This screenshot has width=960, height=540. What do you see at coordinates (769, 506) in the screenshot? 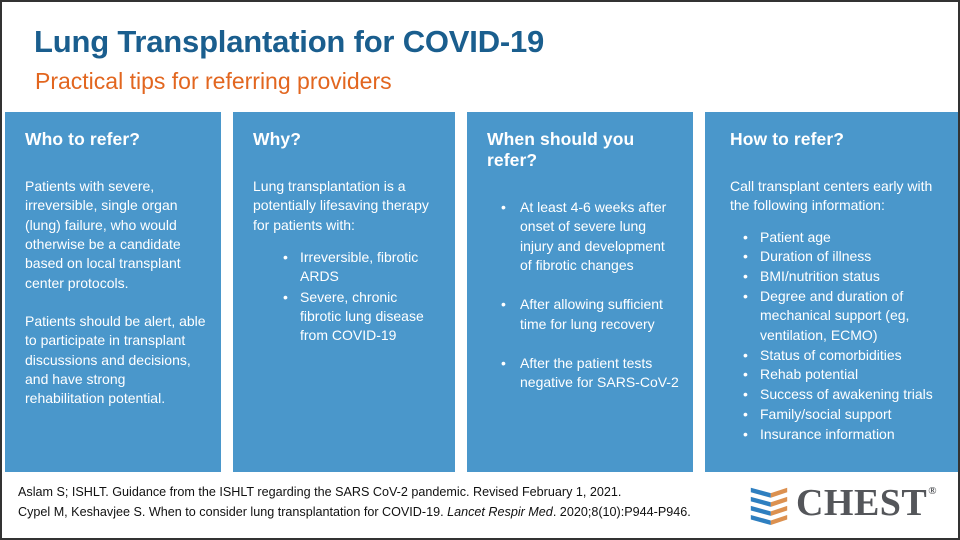
I see `chest-ribbons-icon` at bounding box center [769, 506].